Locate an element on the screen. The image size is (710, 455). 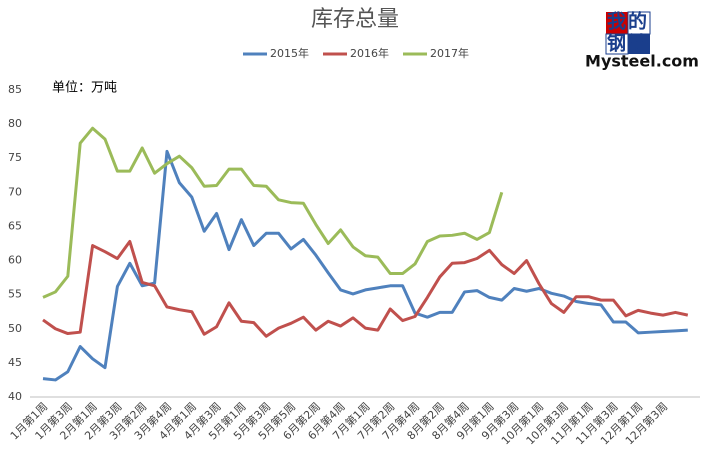
y-tick-label: 70 is located at coordinates (15, 191).